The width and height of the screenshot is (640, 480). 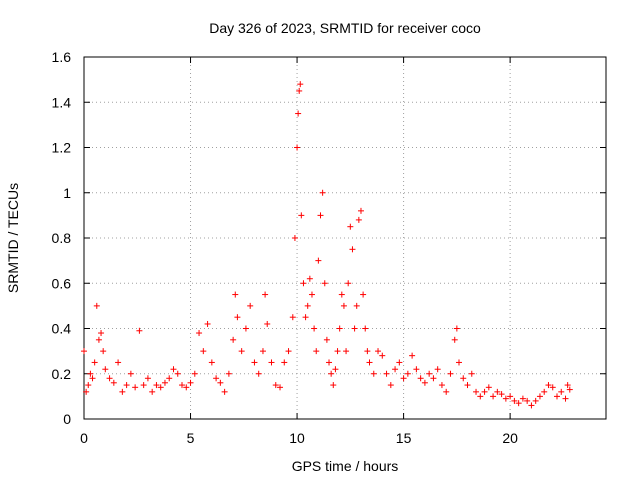 What do you see at coordinates (62, 238) in the screenshot?
I see `y-tick-label: 0.8` at bounding box center [62, 238].